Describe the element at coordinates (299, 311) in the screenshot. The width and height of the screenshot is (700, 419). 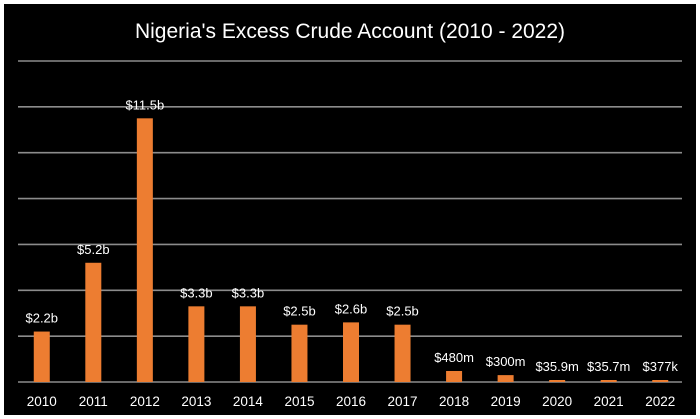
I see `data-label-2015: $2.5b` at that location.